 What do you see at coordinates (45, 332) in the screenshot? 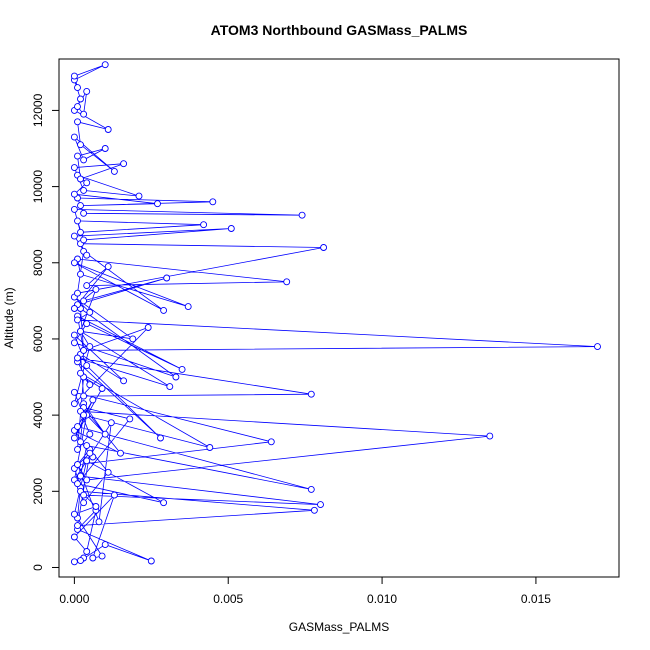
I see `y-axis: 0 2000 4000 6000 8000 10000 12000` at bounding box center [45, 332].